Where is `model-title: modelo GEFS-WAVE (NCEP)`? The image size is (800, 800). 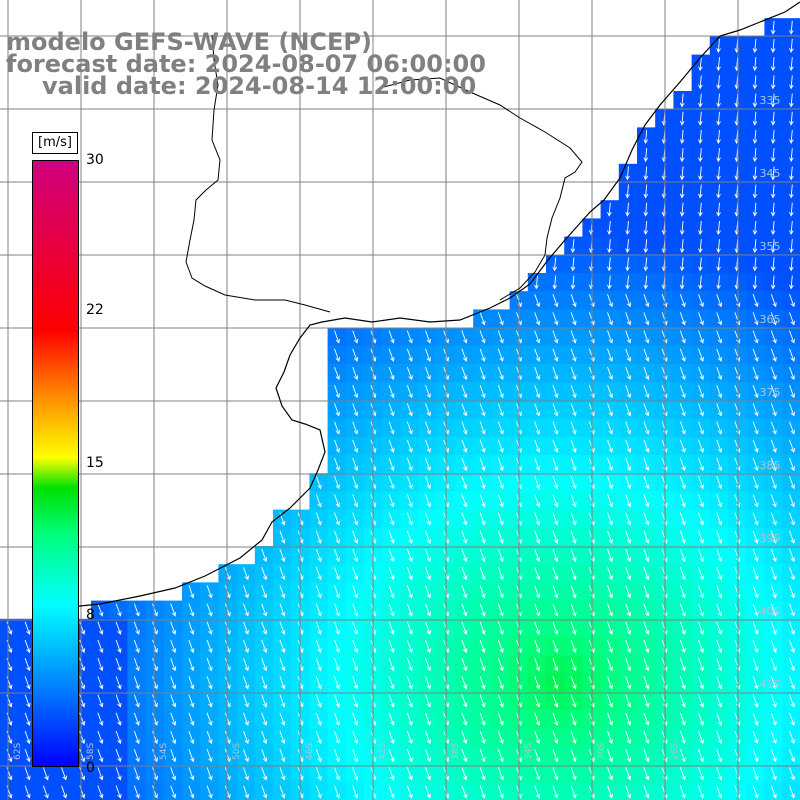
model-title: modelo GEFS-WAVE (NCEP) is located at coordinates (189, 42).